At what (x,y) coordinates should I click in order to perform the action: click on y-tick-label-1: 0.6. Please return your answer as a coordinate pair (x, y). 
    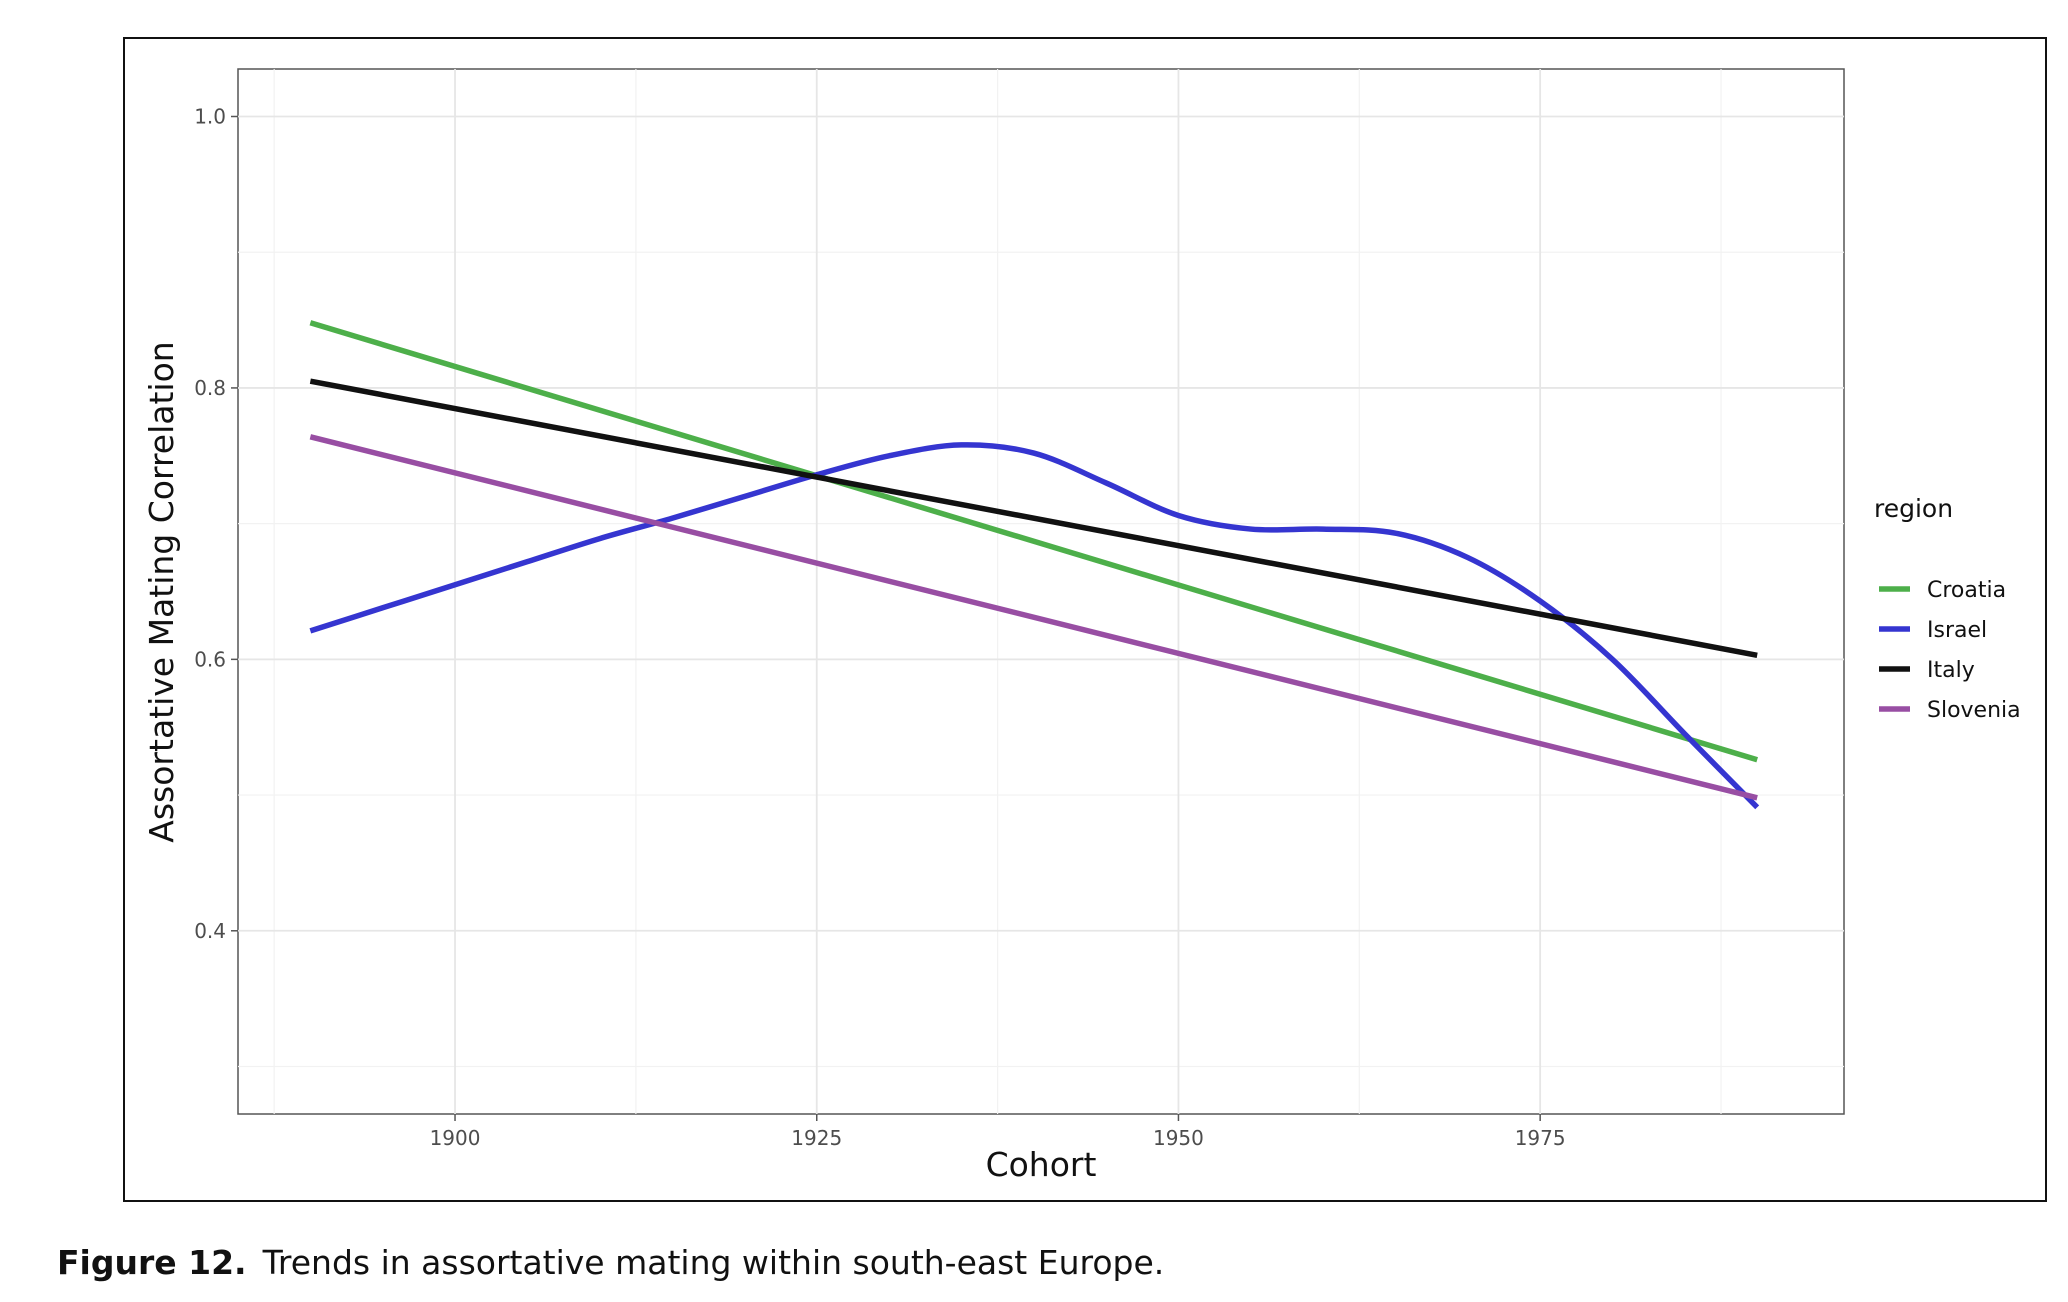
    Looking at the image, I should click on (210, 659).